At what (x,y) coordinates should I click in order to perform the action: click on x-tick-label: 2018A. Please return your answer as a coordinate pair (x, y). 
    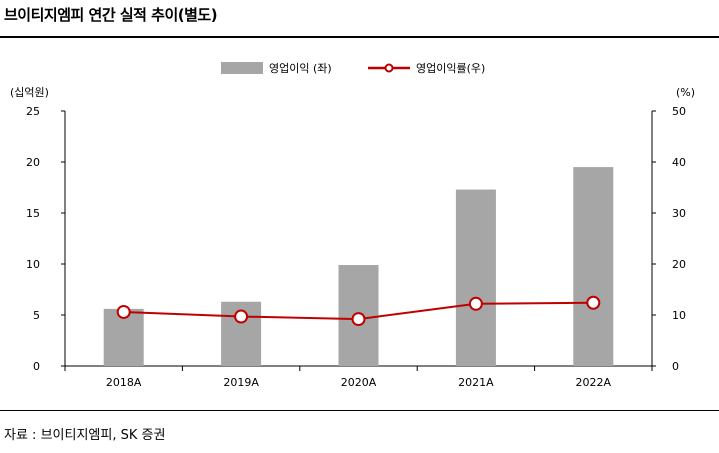
    Looking at the image, I should click on (124, 382).